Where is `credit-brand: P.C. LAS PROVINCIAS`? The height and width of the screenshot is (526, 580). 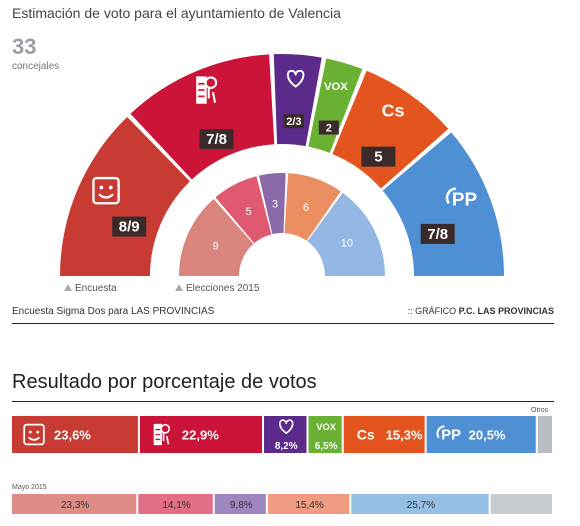 credit-brand: P.C. LAS PROVINCIAS is located at coordinates (506, 311).